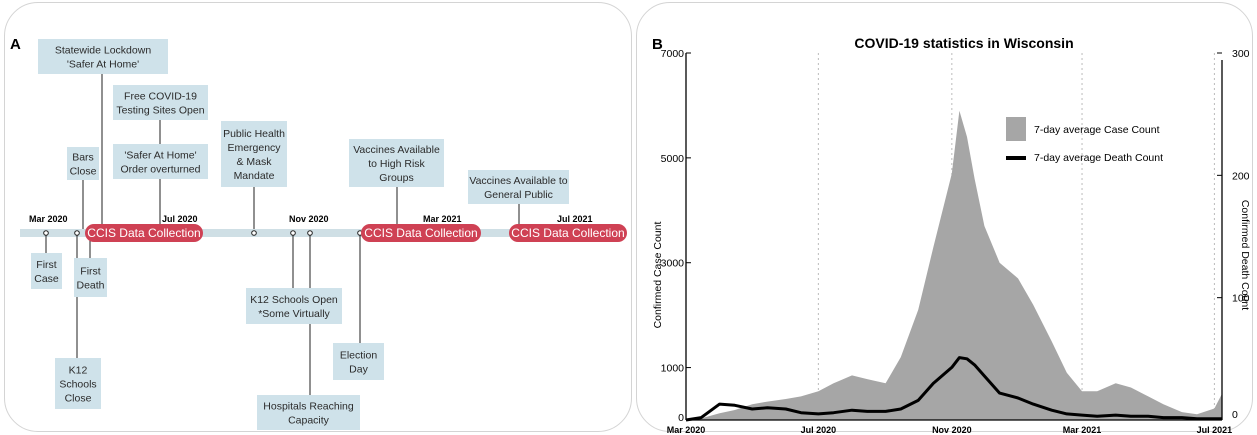 Image resolution: width=1257 pixels, height=435 pixels. I want to click on event-vaccines-general-public-line: General Public, so click(518, 195).